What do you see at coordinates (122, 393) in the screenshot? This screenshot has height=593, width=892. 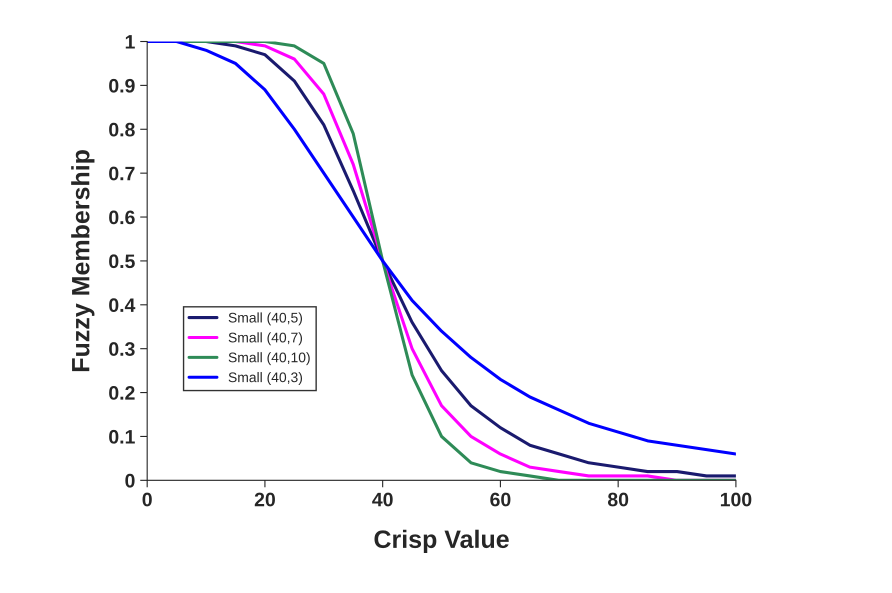 I see `y-tick-label: 0.2` at bounding box center [122, 393].